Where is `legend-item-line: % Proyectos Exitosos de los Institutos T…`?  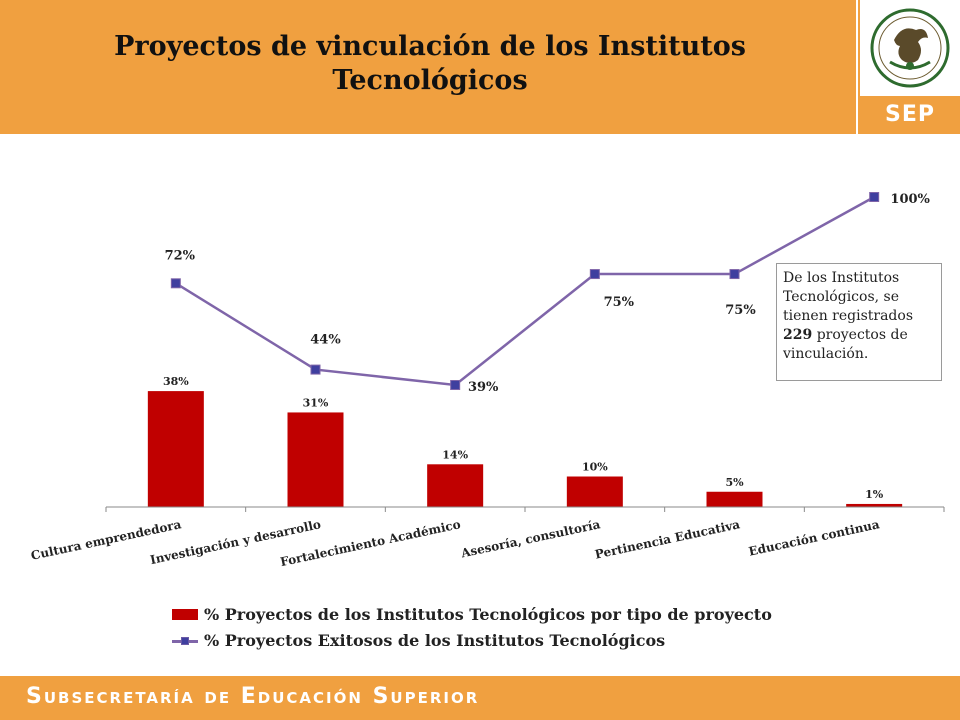 legend-item-line: % Proyectos Exitosos de los Institutos T… is located at coordinates (472, 641).